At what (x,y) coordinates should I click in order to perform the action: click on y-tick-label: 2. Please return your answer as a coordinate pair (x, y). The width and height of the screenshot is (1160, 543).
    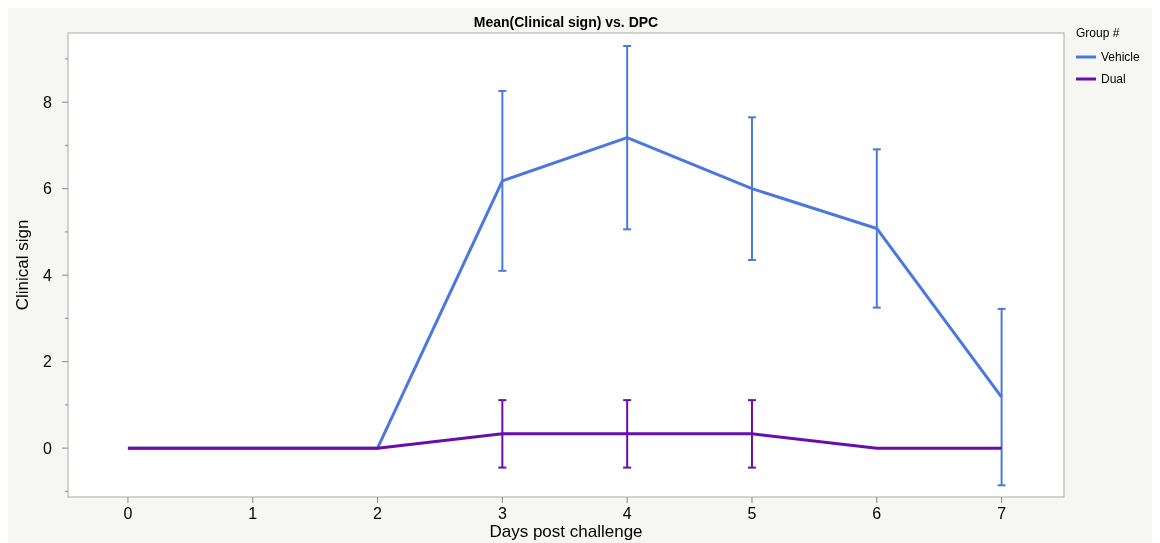
    Looking at the image, I should click on (48, 362).